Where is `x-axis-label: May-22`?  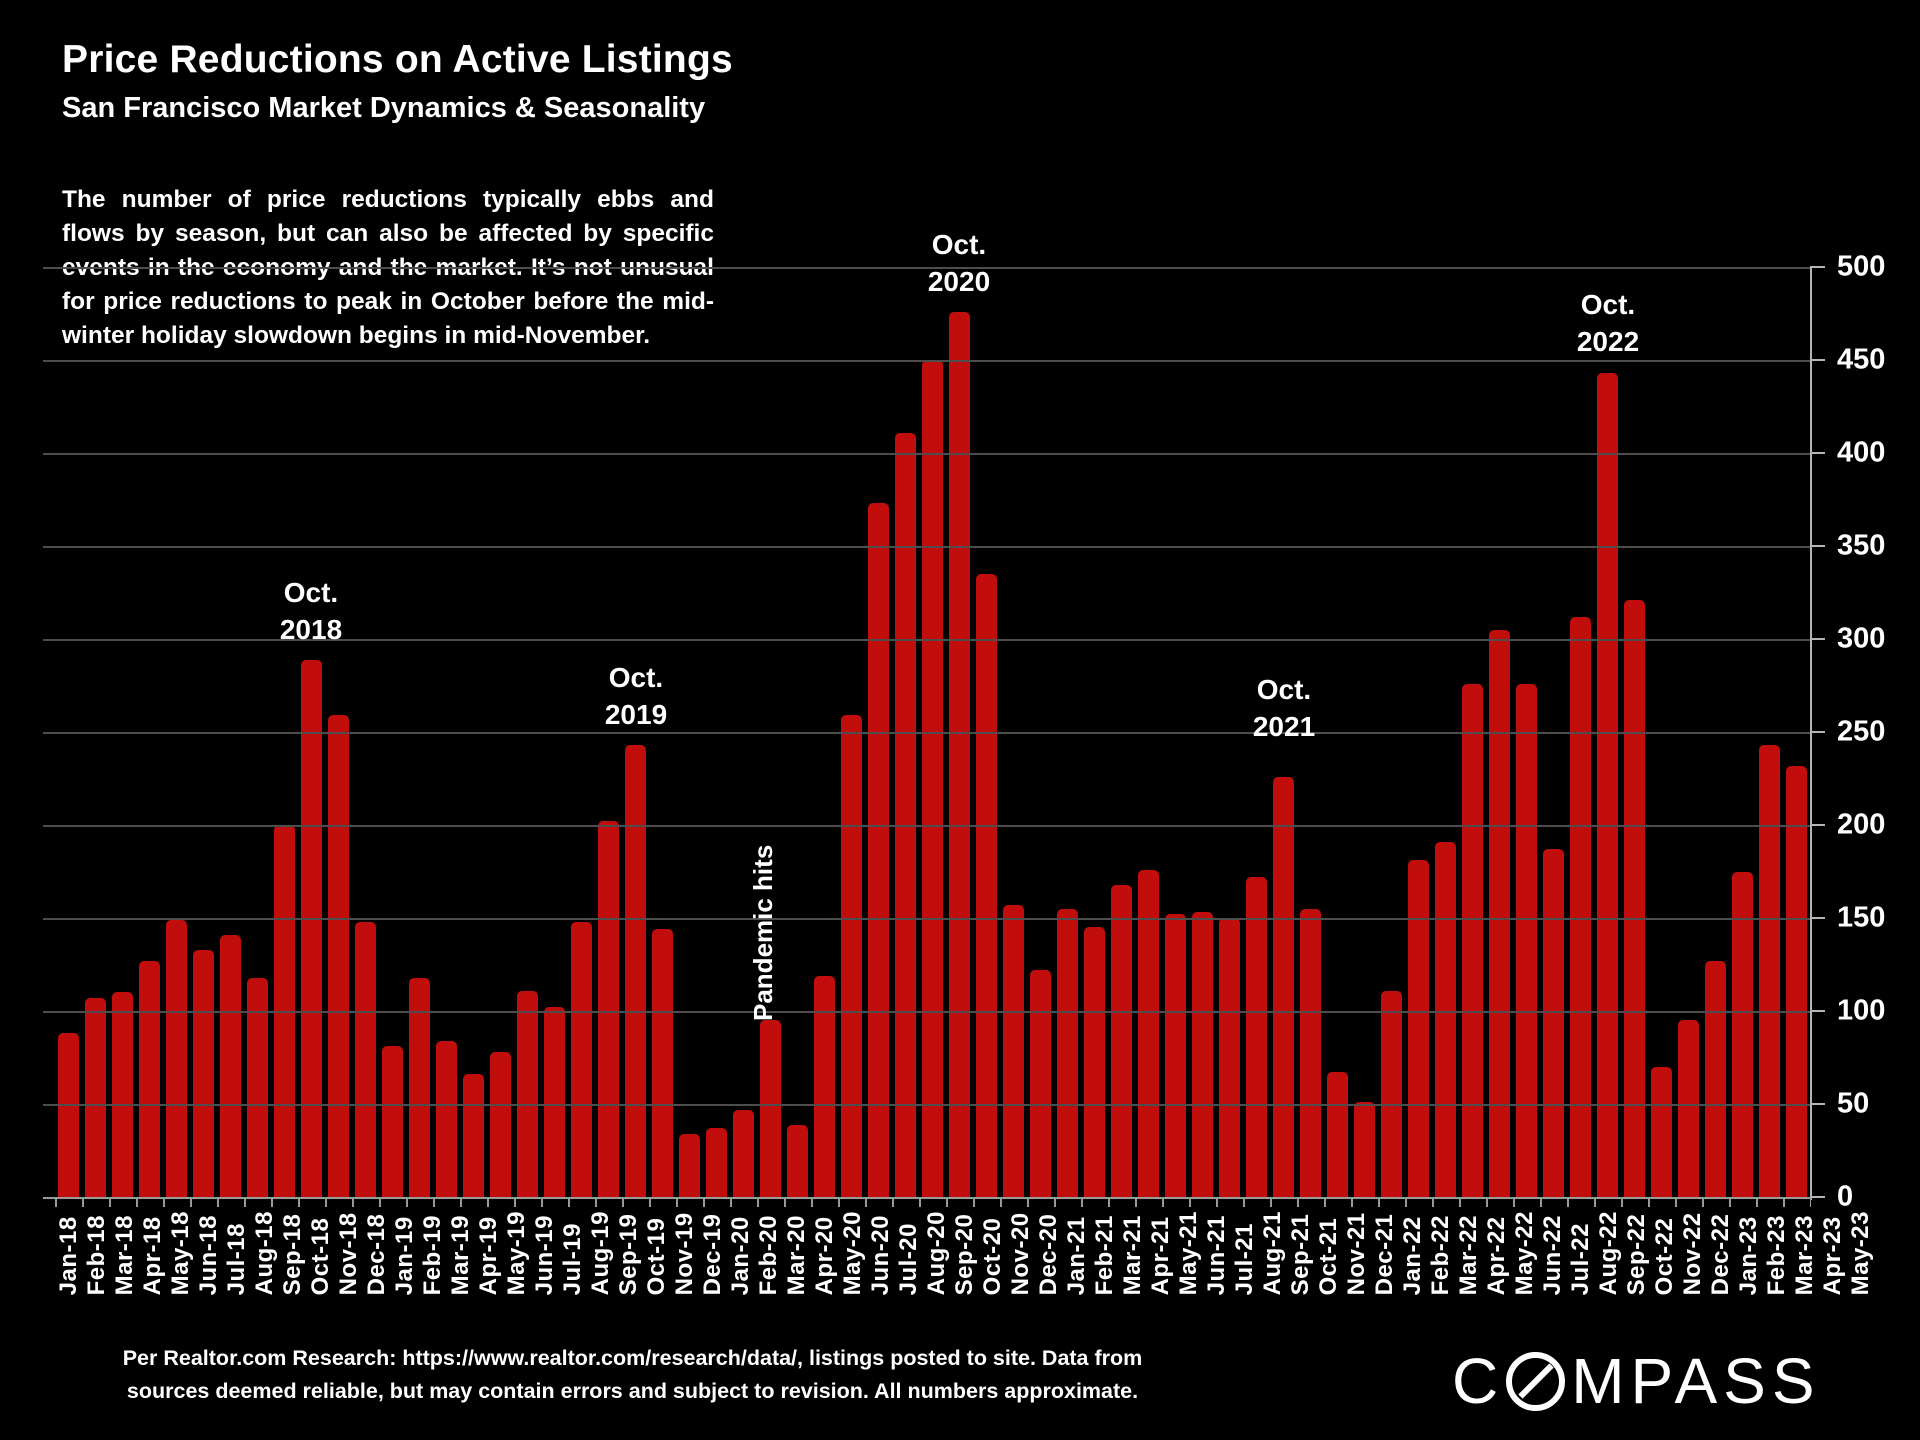
x-axis-label: May-22 is located at coordinates (1524, 1253).